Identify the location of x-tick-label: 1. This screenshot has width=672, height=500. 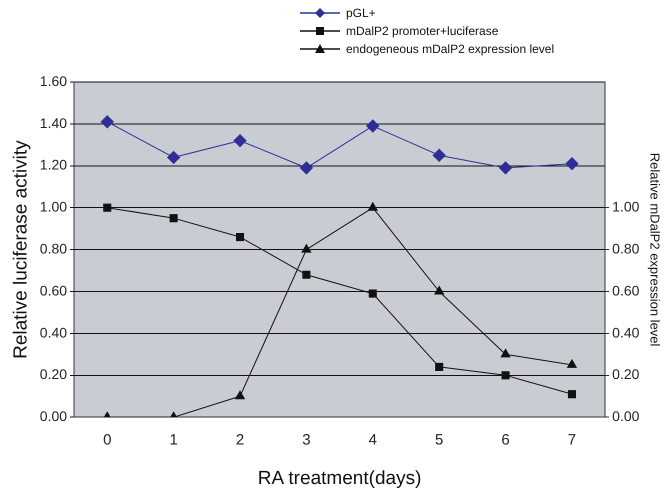
(173, 439).